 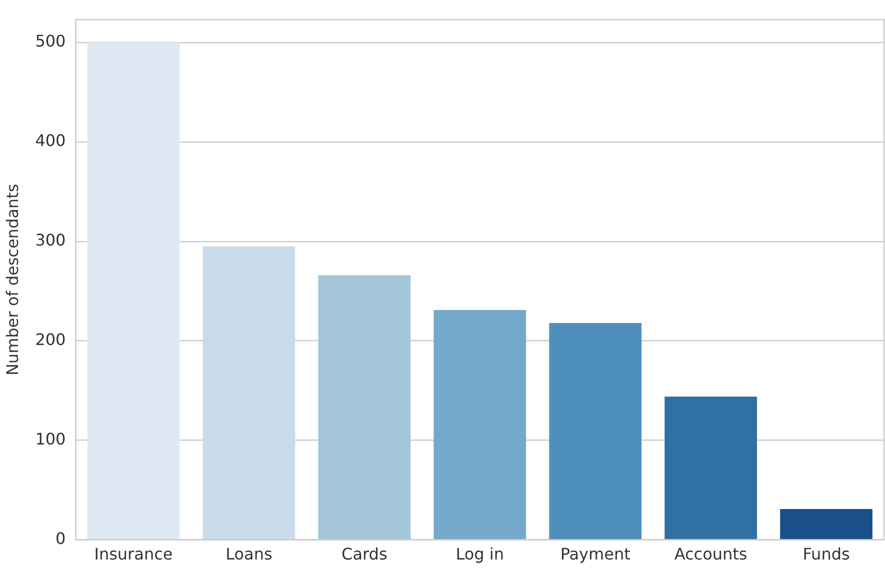 I want to click on x-tick-label: Loans, so click(x=249, y=554).